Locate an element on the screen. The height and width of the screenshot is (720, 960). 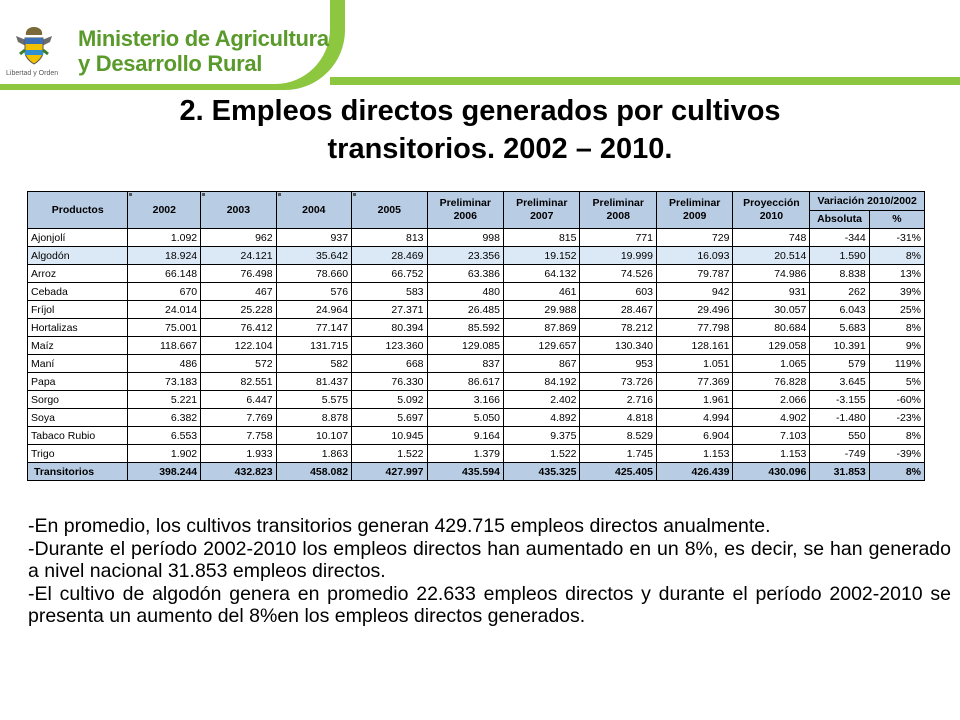
value-cell: 467 is located at coordinates (238, 291).